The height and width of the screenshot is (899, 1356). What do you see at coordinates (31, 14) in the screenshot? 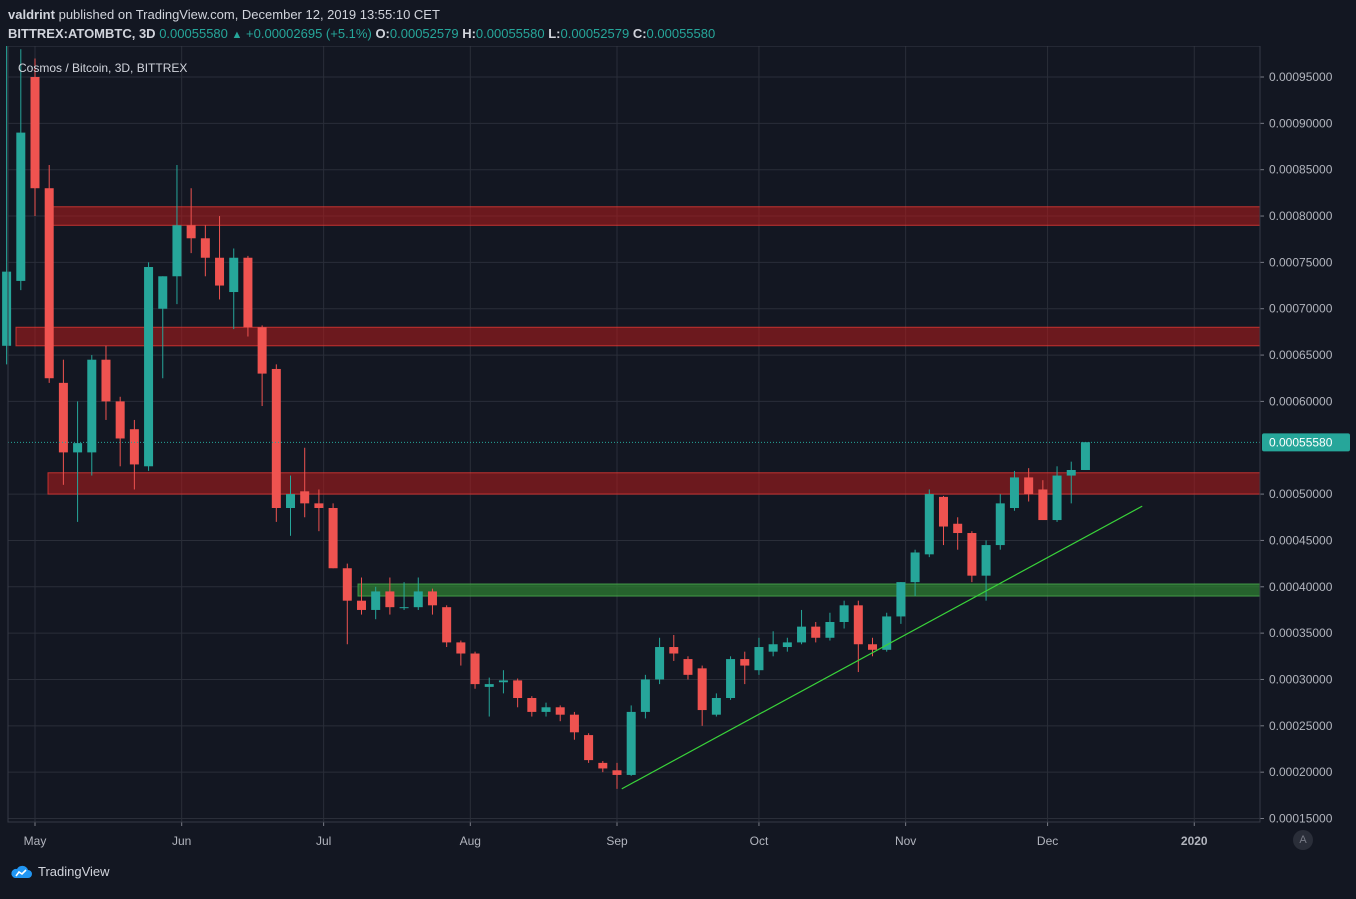
I see `publisher-name: valdrint` at bounding box center [31, 14].